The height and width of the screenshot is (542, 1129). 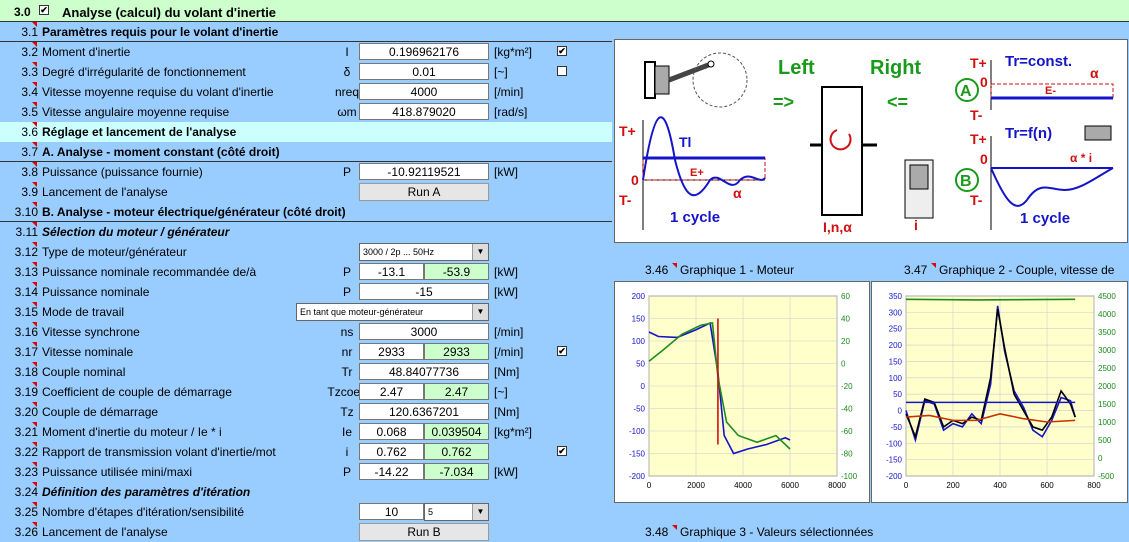 What do you see at coordinates (896, 296) in the screenshot?
I see `y-left-tick: 350` at bounding box center [896, 296].